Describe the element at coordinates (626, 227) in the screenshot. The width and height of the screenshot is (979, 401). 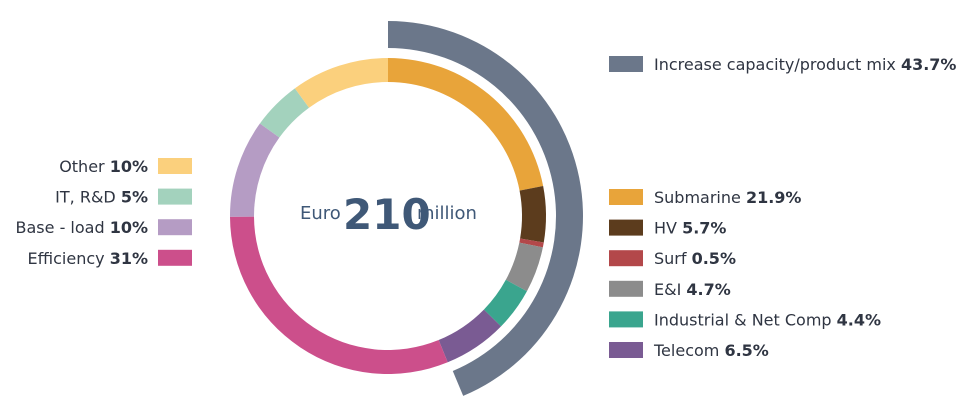
I see `legend-swatch-hv` at that location.